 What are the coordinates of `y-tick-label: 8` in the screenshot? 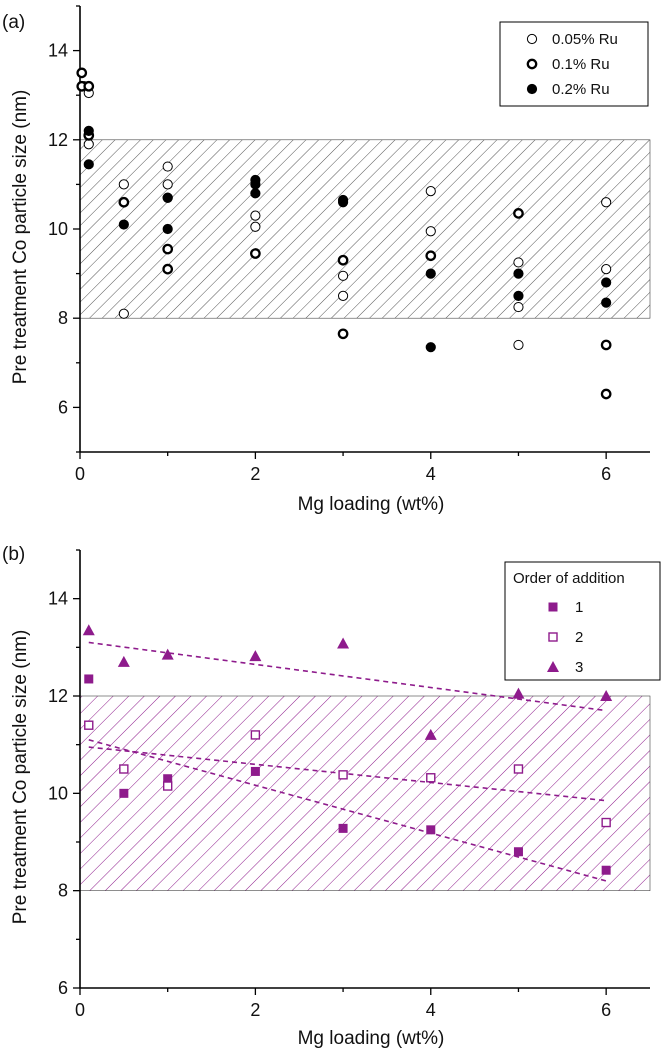 It's located at (63, 318).